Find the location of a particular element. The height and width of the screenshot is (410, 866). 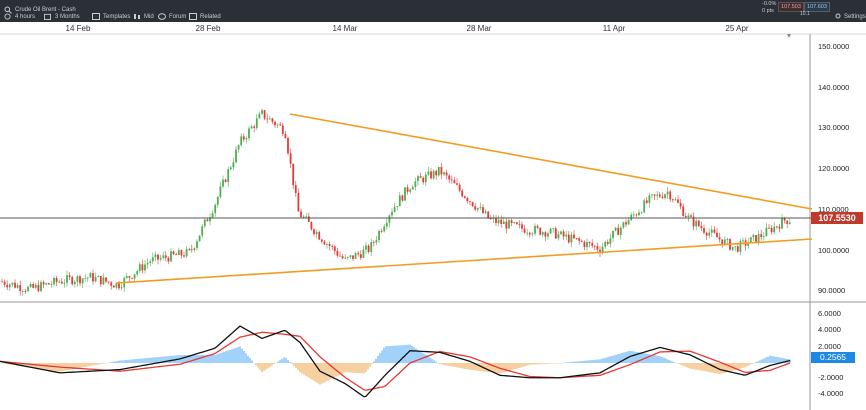

range-dropdown: 3 Months is located at coordinates (62, 17).